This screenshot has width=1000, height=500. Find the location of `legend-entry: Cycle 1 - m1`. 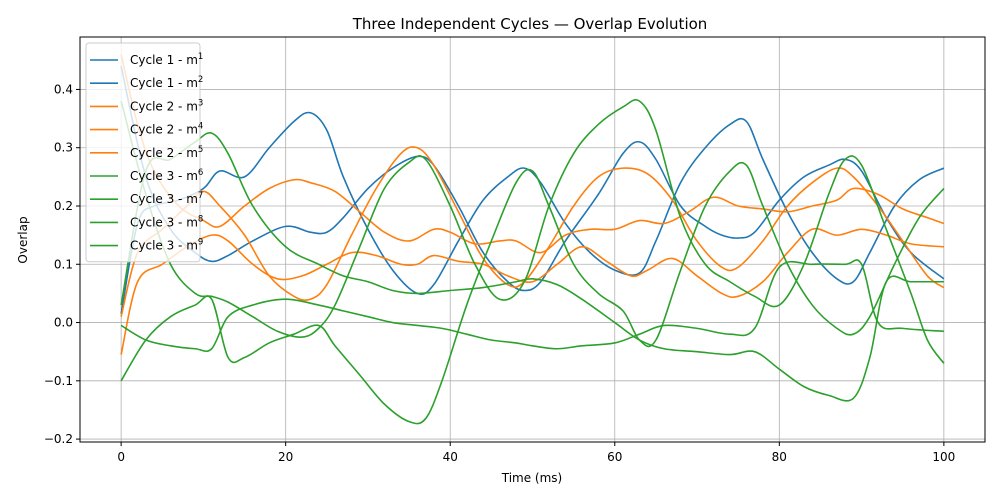

legend-entry: Cycle 1 - m1 is located at coordinates (166, 59).